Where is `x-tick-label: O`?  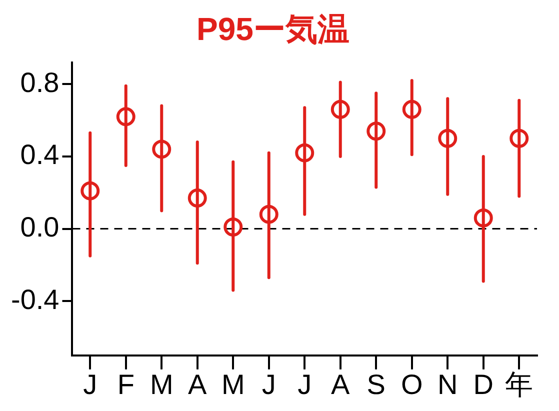 x-tick-label: O is located at coordinates (411, 384).